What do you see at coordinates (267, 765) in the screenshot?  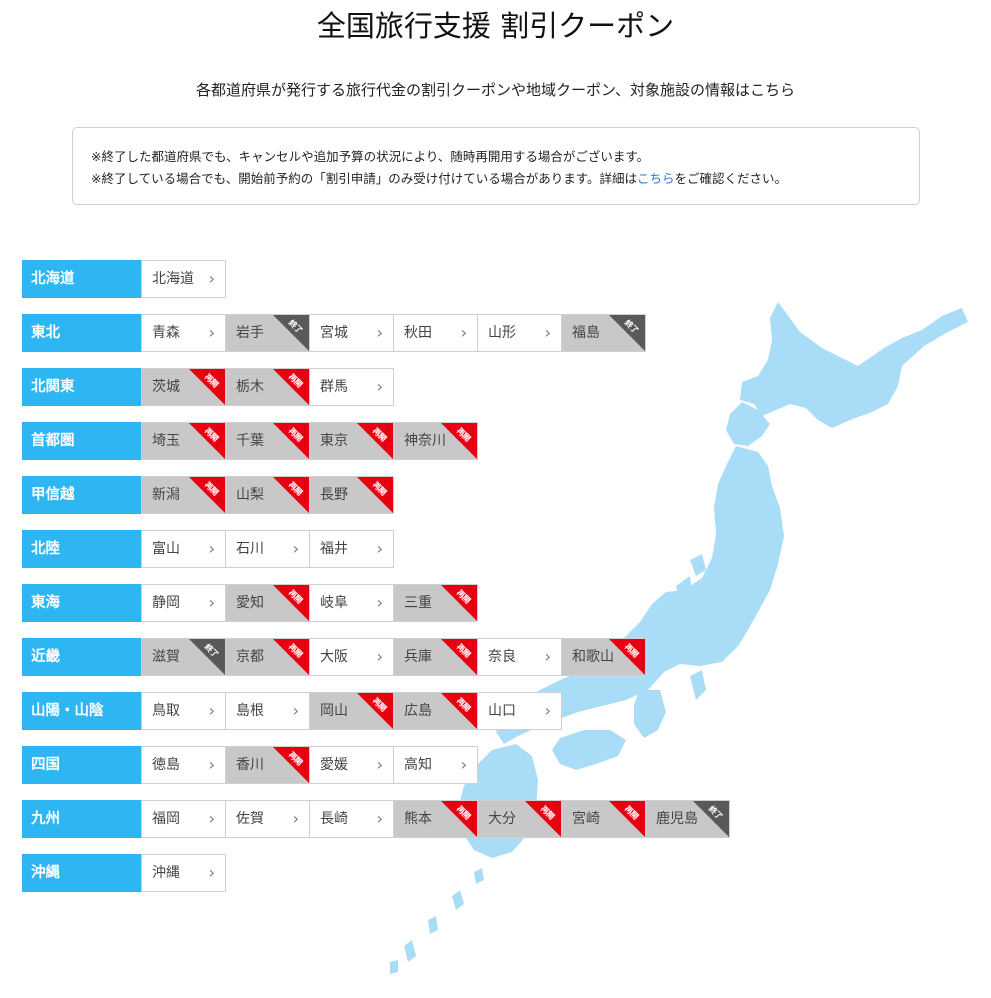 I see `prefecture-button: 香川 再開` at bounding box center [267, 765].